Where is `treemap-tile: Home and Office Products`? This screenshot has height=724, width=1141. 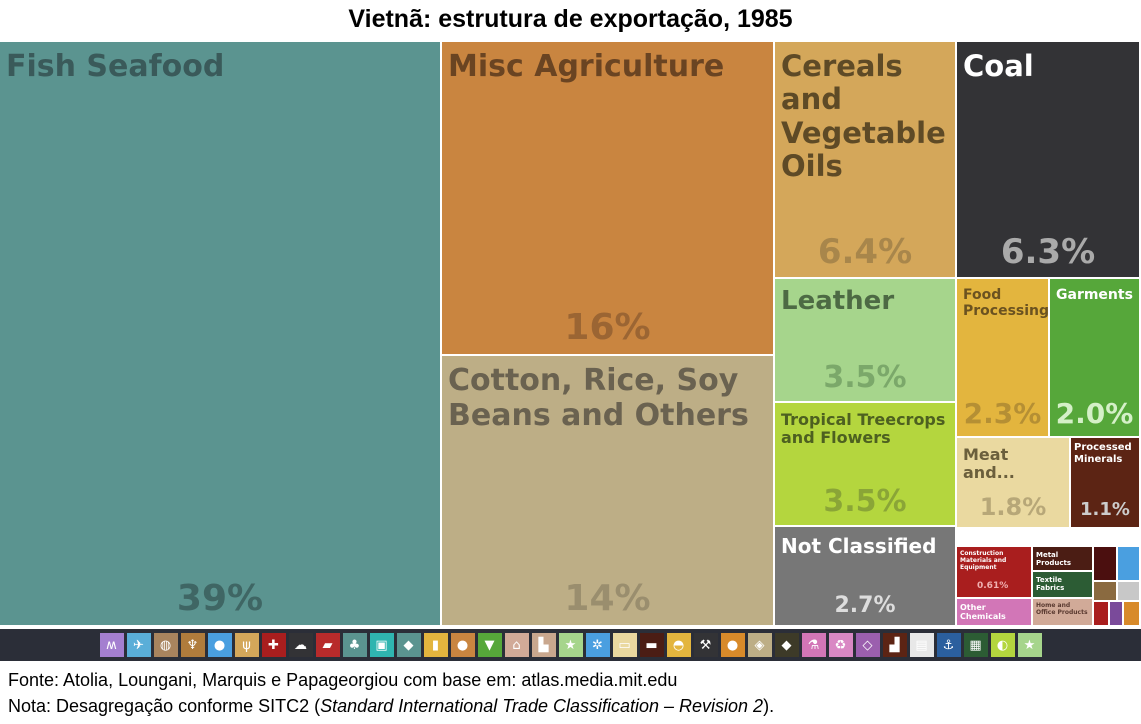 treemap-tile: Home and Office Products is located at coordinates (1063, 613).